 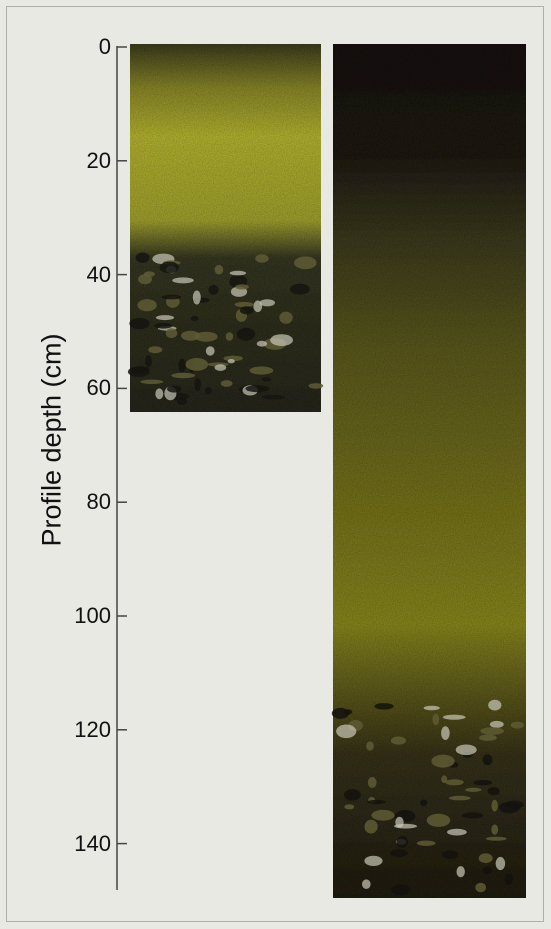 I want to click on depth-tick-label: 100, so click(x=92, y=615).